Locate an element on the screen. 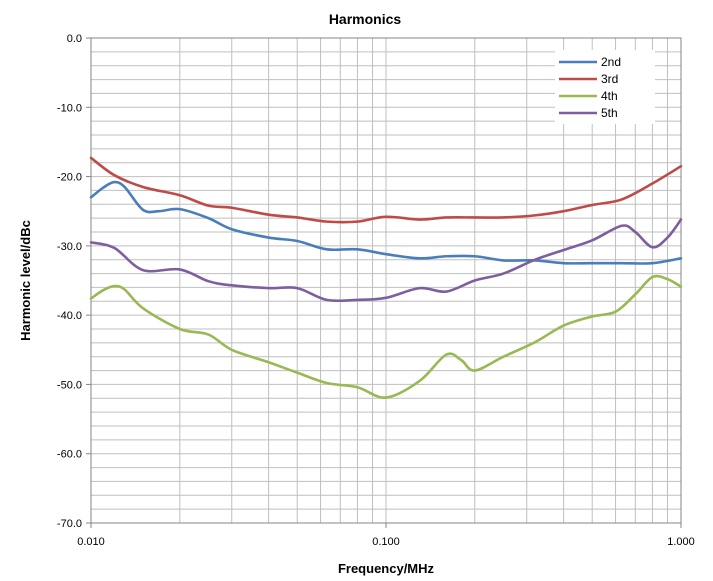 This screenshot has height=581, width=713. series-line-2nd is located at coordinates (386, 222).